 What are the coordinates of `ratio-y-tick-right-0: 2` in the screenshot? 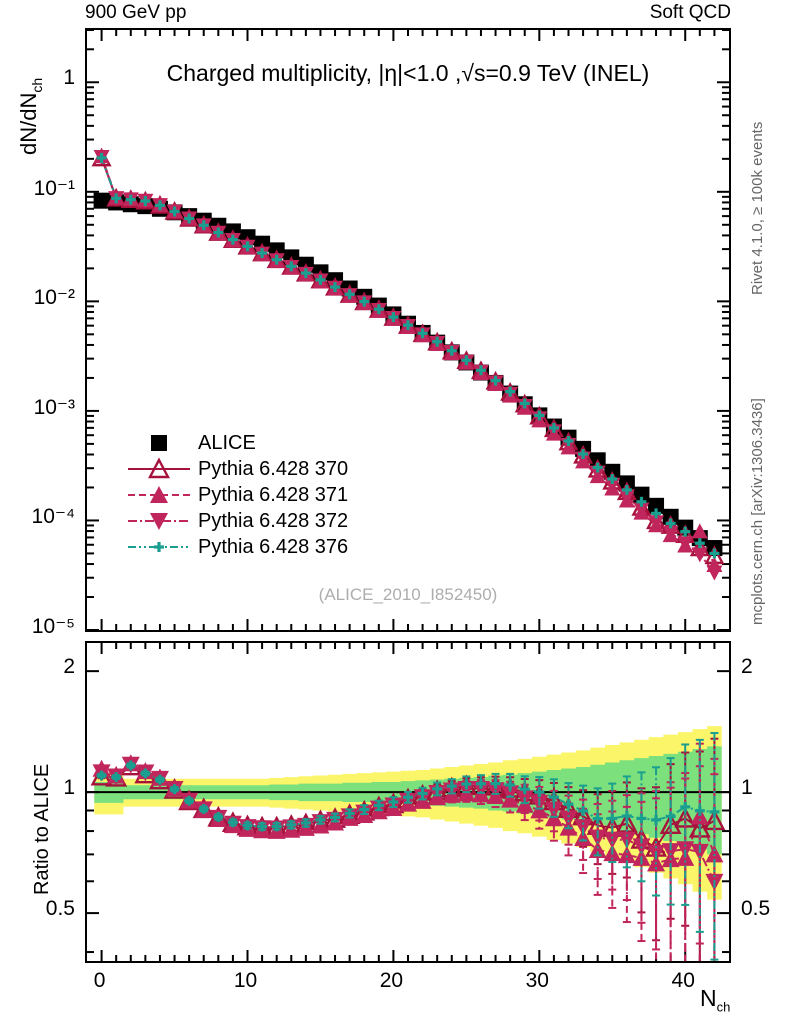 It's located at (747, 667).